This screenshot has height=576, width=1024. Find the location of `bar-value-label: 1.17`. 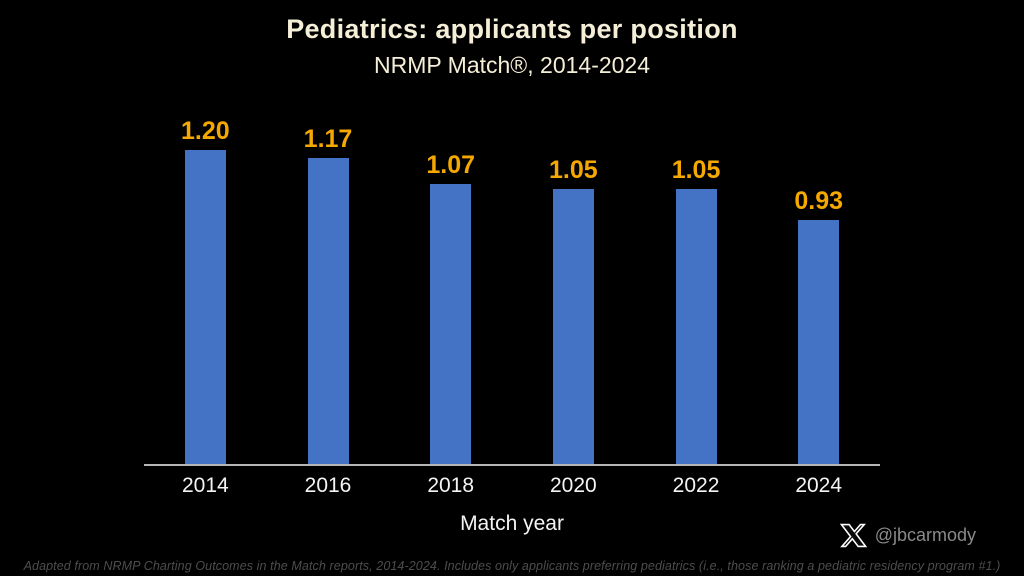

bar-value-label: 1.17 is located at coordinates (328, 138).